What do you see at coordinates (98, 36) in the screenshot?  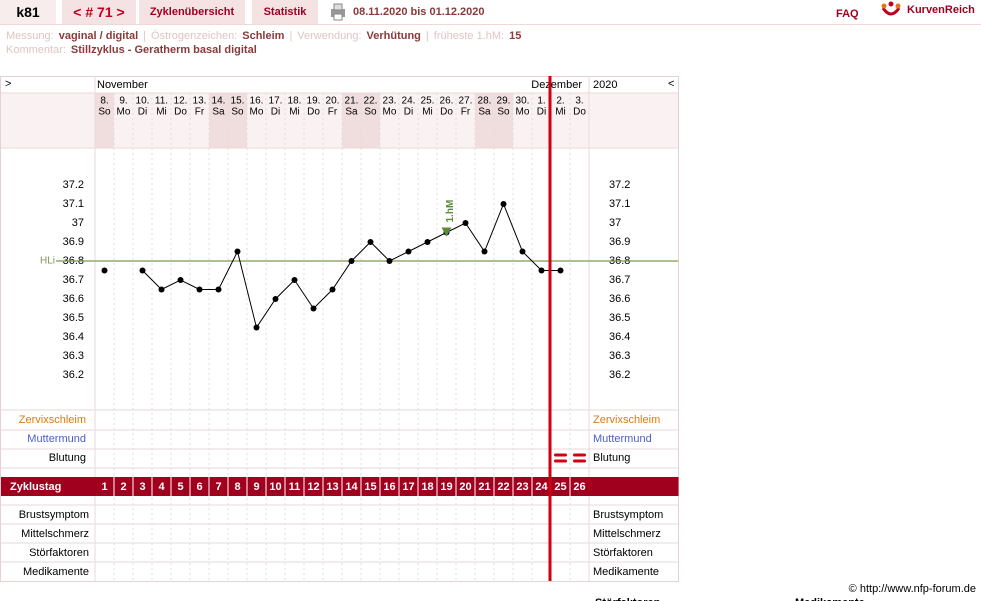 I see `value: vaginal / digital` at bounding box center [98, 36].